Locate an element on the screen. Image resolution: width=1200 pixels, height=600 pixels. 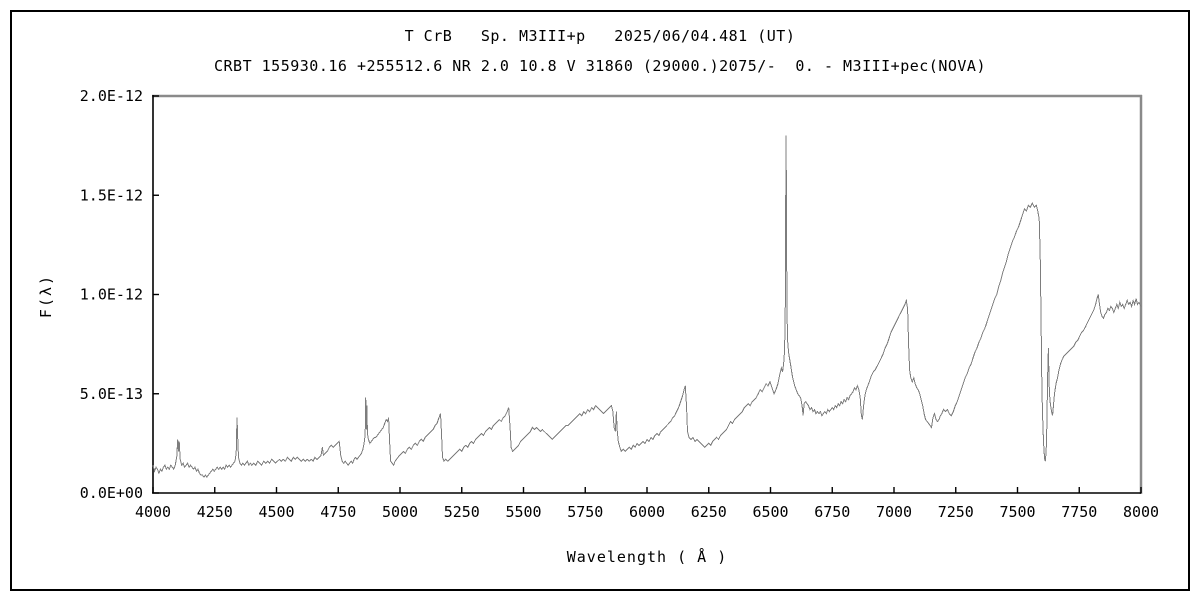
x-axis-label: Wavelength ( Å ) is located at coordinates (647, 557).